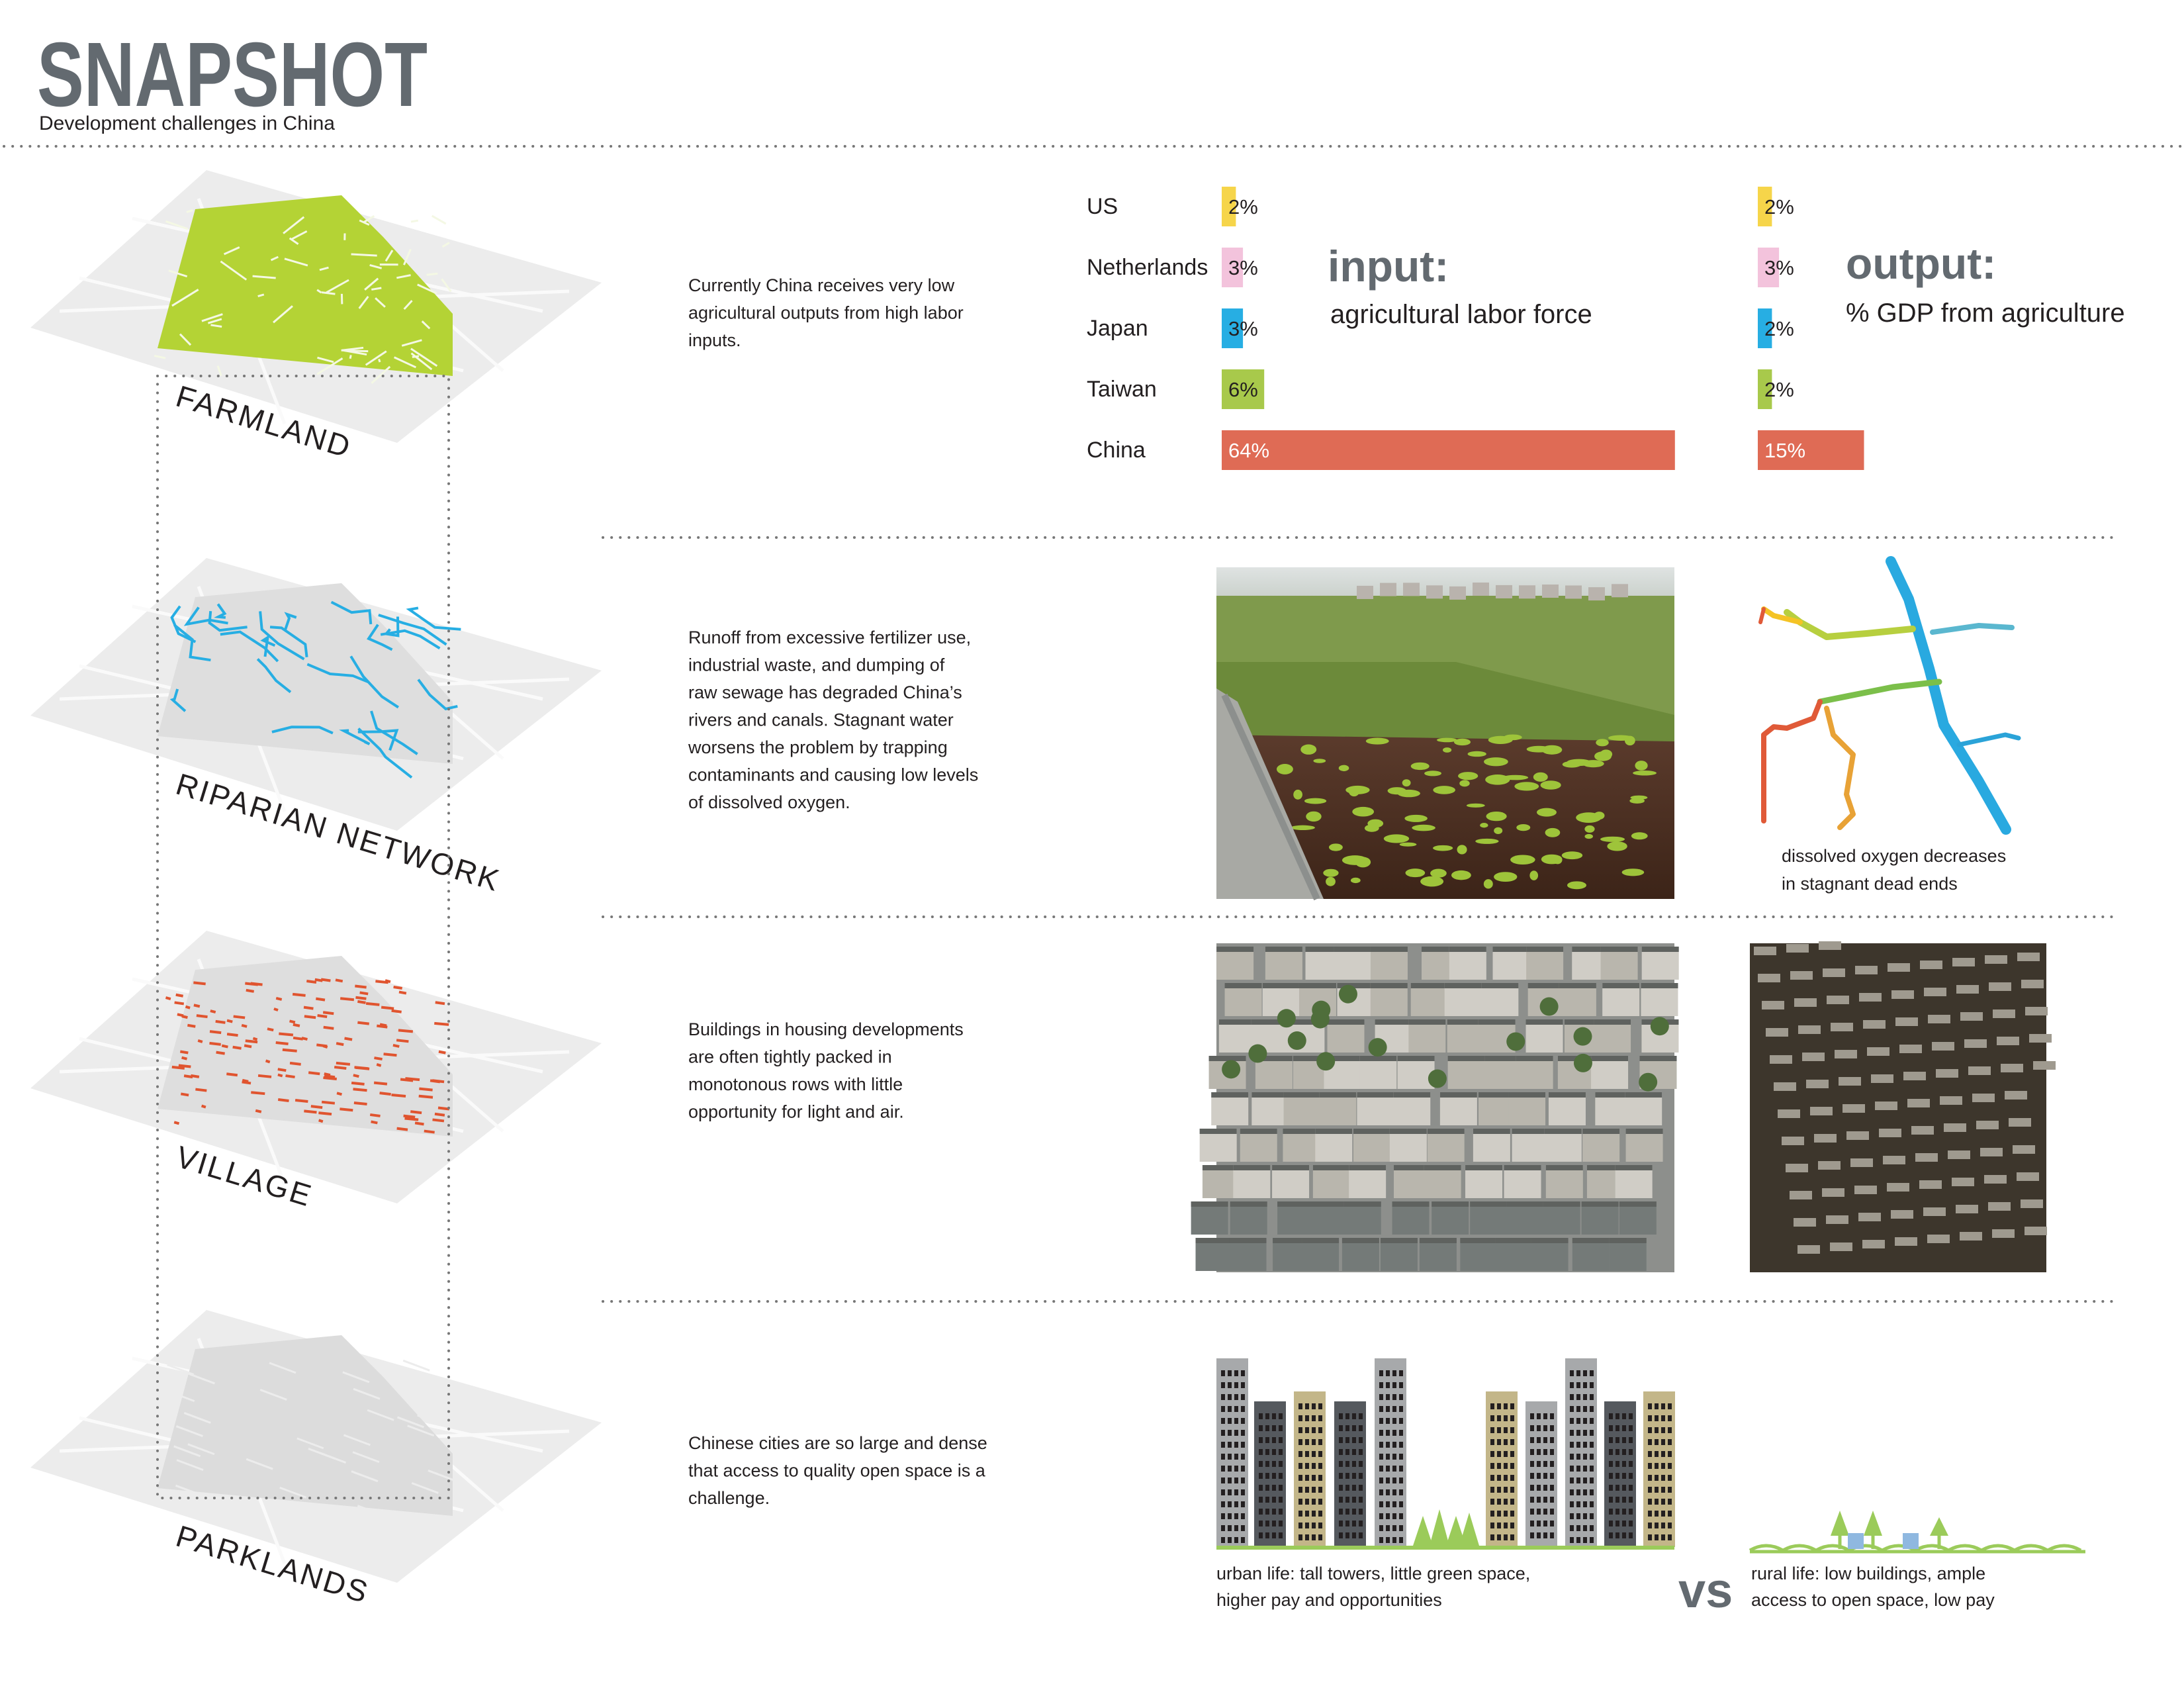  Describe the element at coordinates (714, 340) in the screenshot. I see `section-text: inputs.` at that location.